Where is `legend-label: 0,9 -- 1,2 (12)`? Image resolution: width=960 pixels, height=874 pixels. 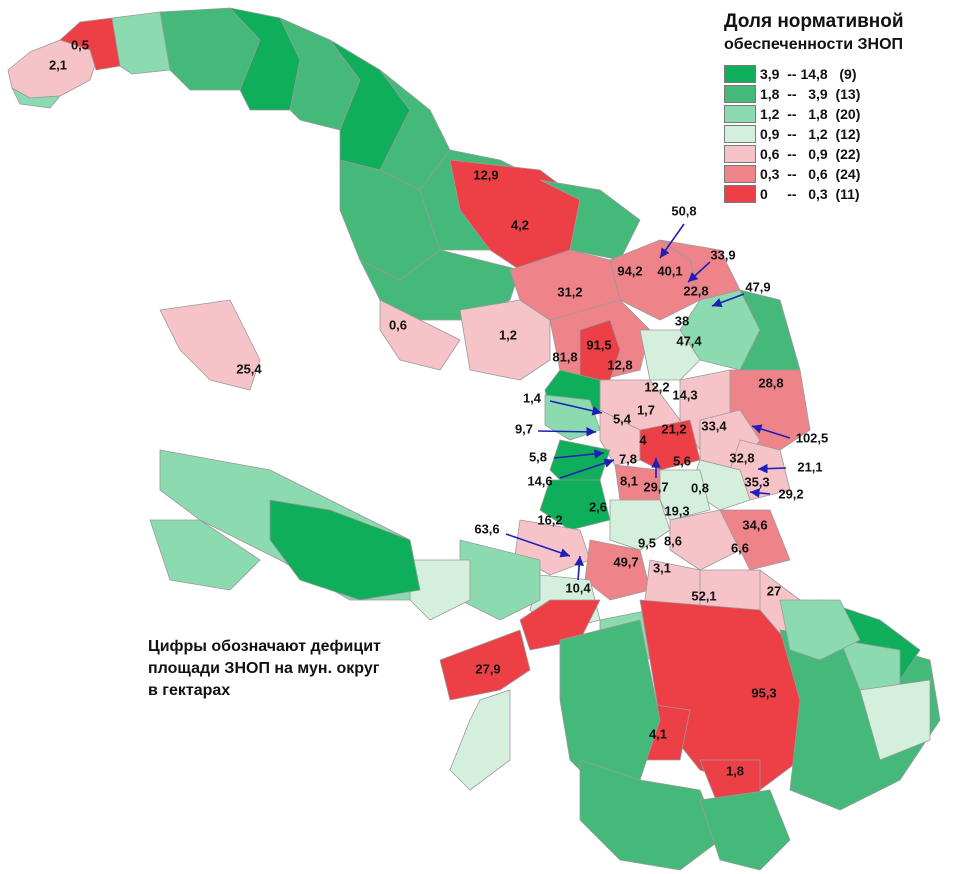 legend-label: 0,9 -- 1,2 (12) is located at coordinates (810, 134).